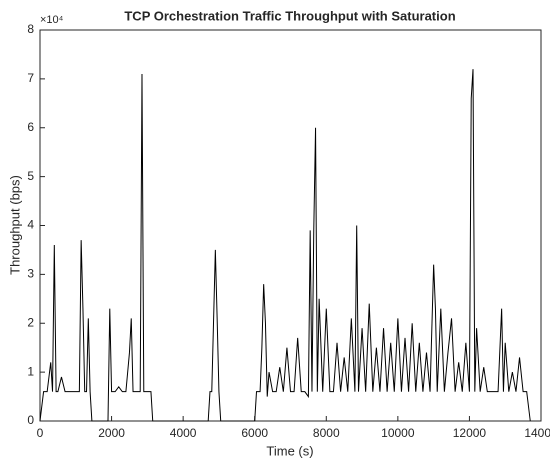 Image resolution: width=550 pixels, height=469 pixels. I want to click on x-tick-label: 14000, so click(537, 433).